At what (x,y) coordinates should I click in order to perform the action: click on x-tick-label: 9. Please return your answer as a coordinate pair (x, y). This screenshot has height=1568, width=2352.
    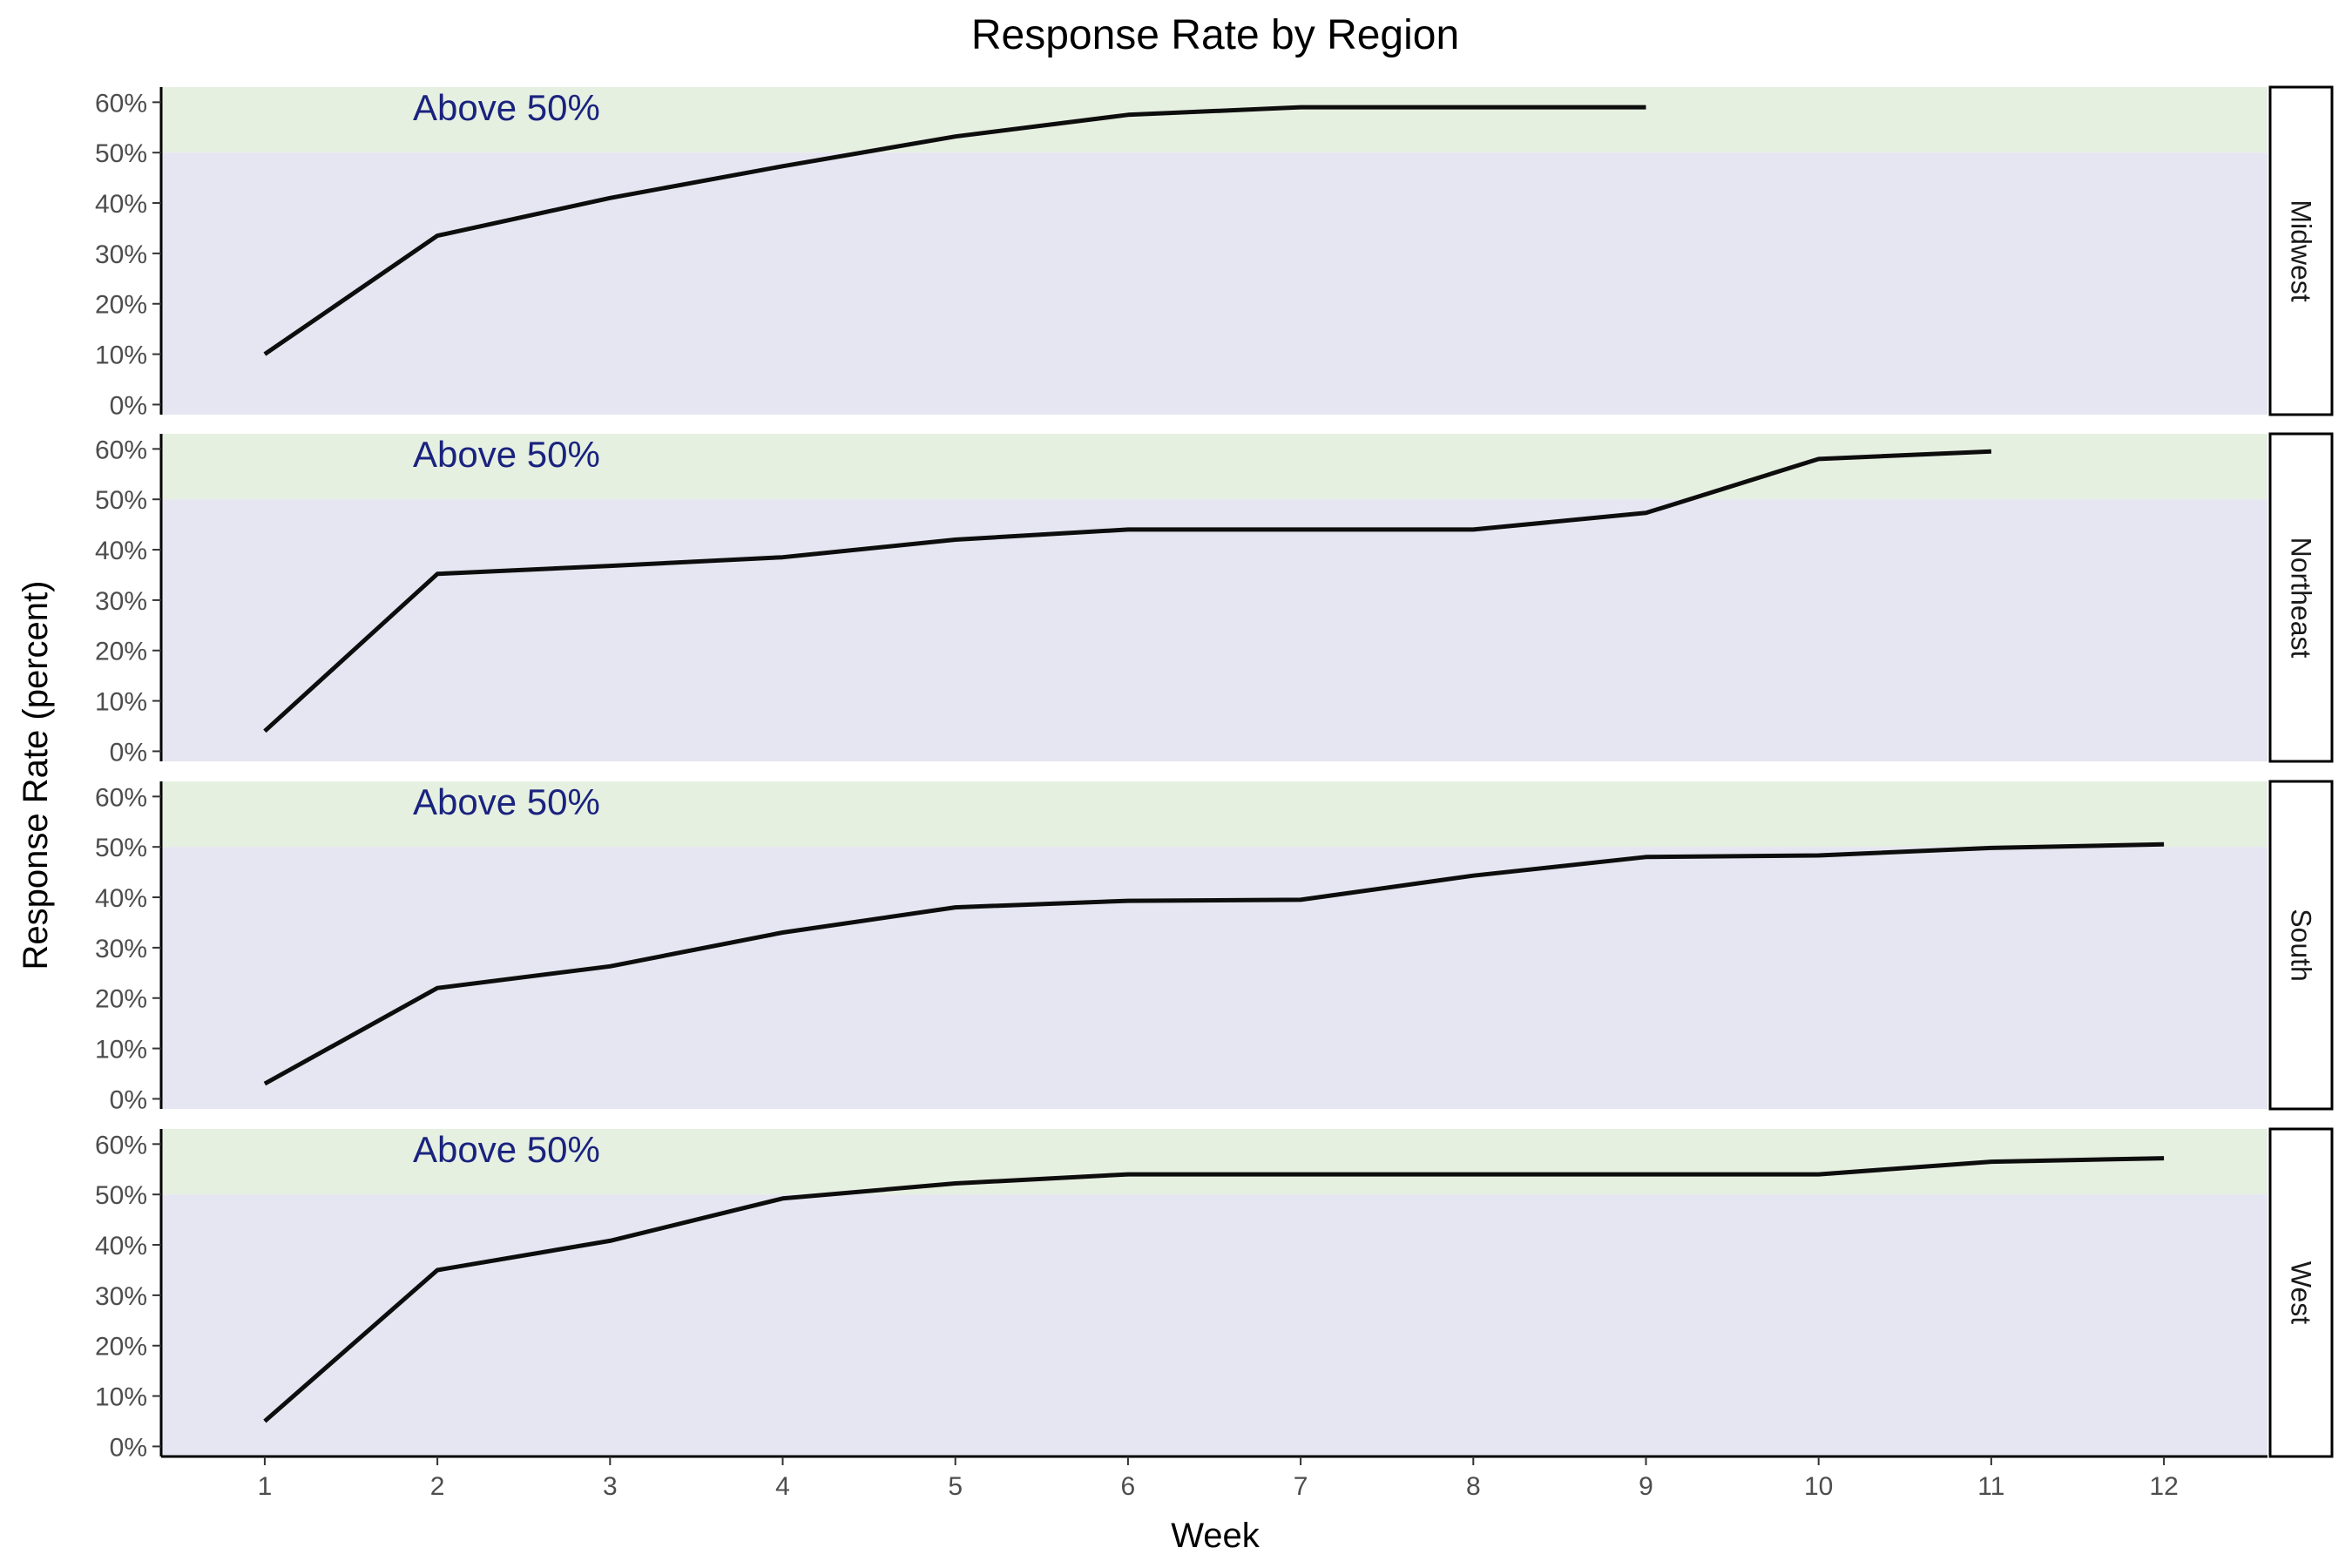
    Looking at the image, I should click on (1646, 1487).